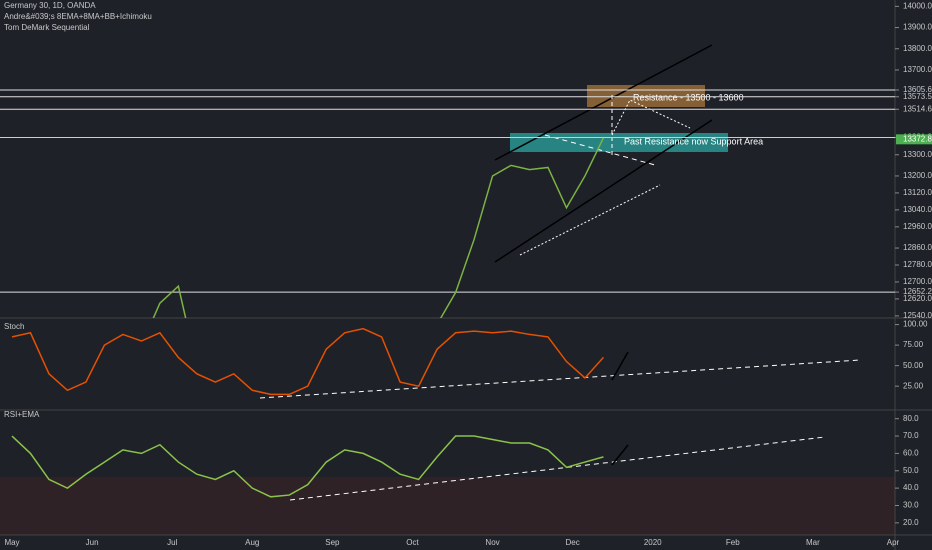  Describe the element at coordinates (911, 435) in the screenshot. I see `y-tick-label: 70.0` at that location.